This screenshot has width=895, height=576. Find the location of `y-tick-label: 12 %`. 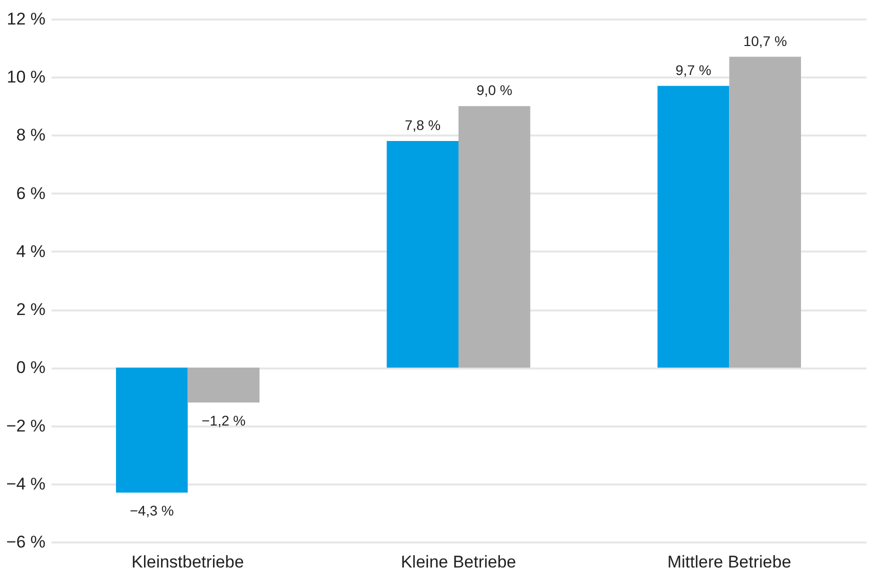

y-tick-label: 12 % is located at coordinates (26, 19).